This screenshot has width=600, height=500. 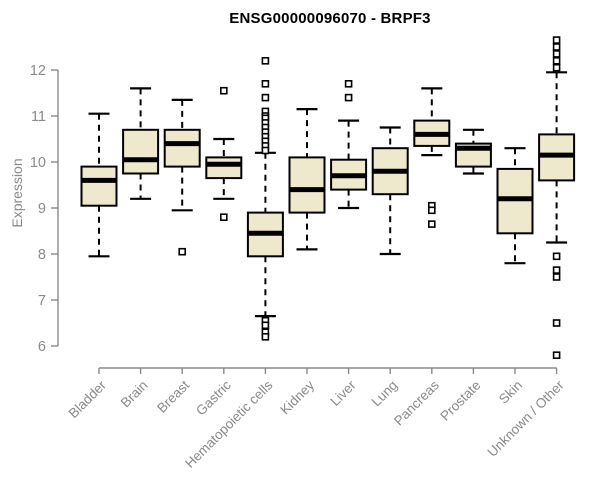 I want to click on x-tick-label-lung: Lung, so click(x=384, y=394).